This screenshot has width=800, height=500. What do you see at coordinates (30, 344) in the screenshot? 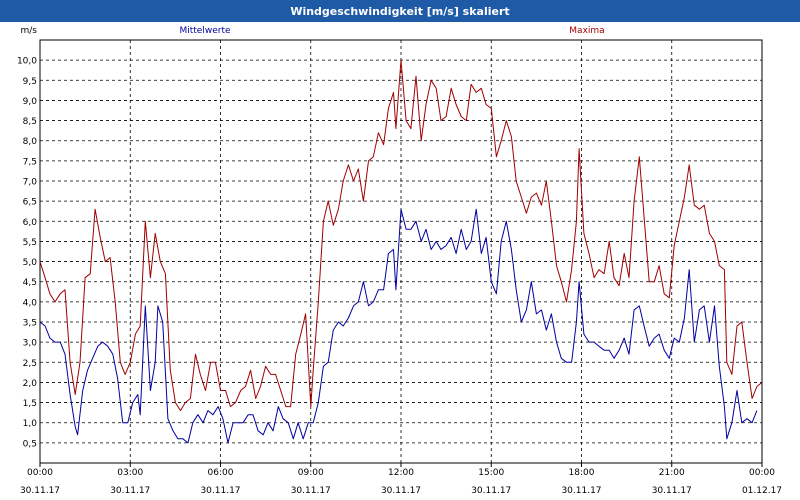
I see `y-tick-label: 3,0` at bounding box center [30, 344].